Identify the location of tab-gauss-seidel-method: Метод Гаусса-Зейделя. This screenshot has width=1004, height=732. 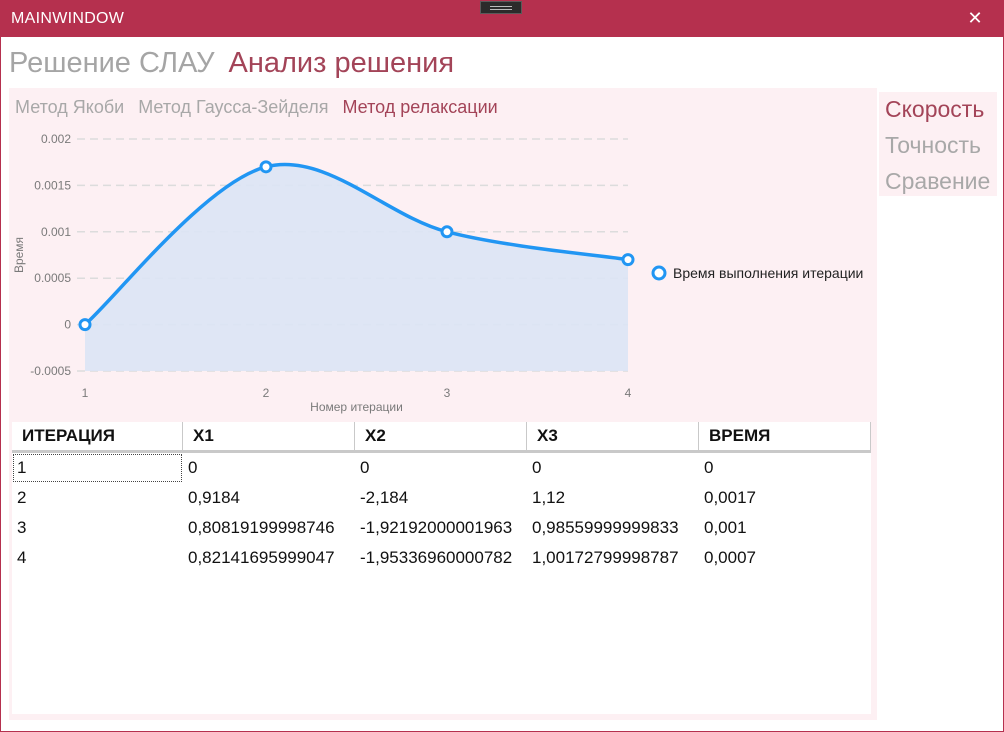
(233, 107).